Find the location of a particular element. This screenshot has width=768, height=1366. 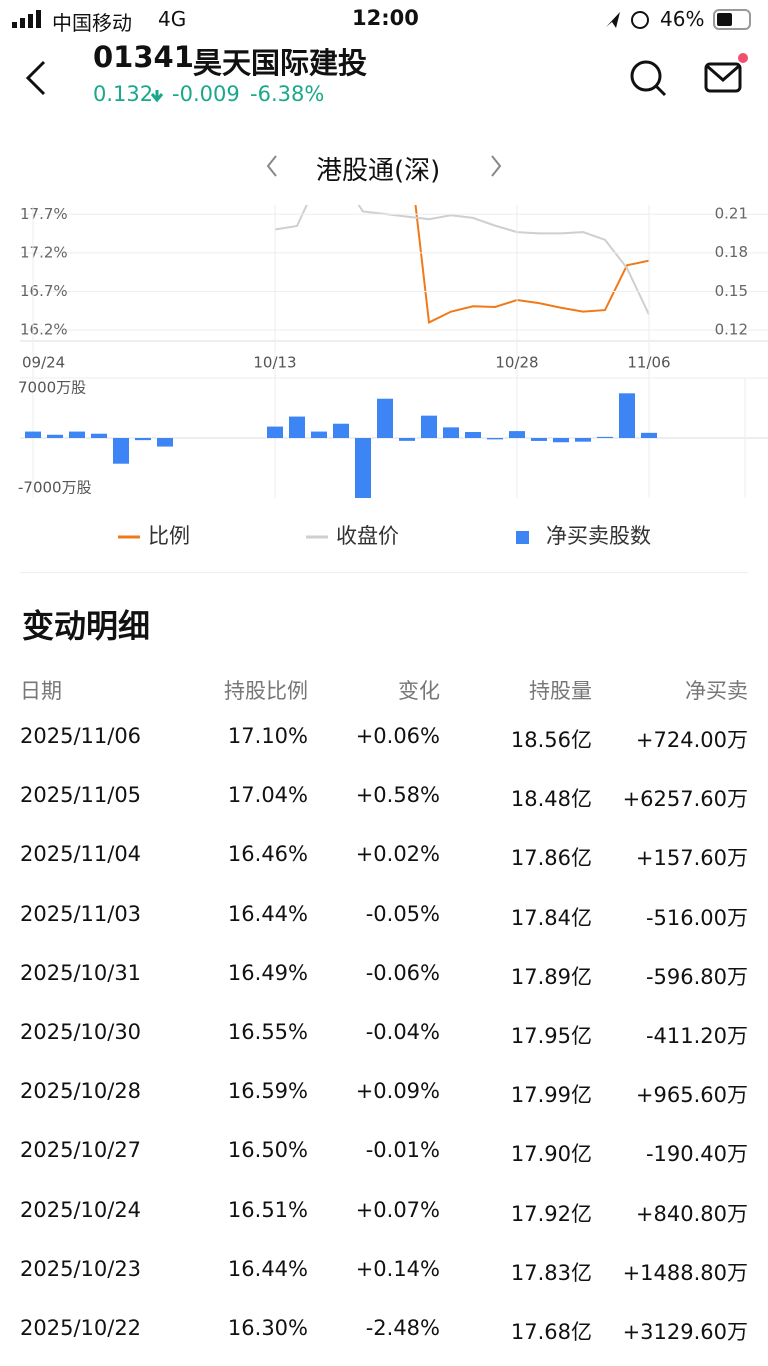

line-series is located at coordinates (462, 260).